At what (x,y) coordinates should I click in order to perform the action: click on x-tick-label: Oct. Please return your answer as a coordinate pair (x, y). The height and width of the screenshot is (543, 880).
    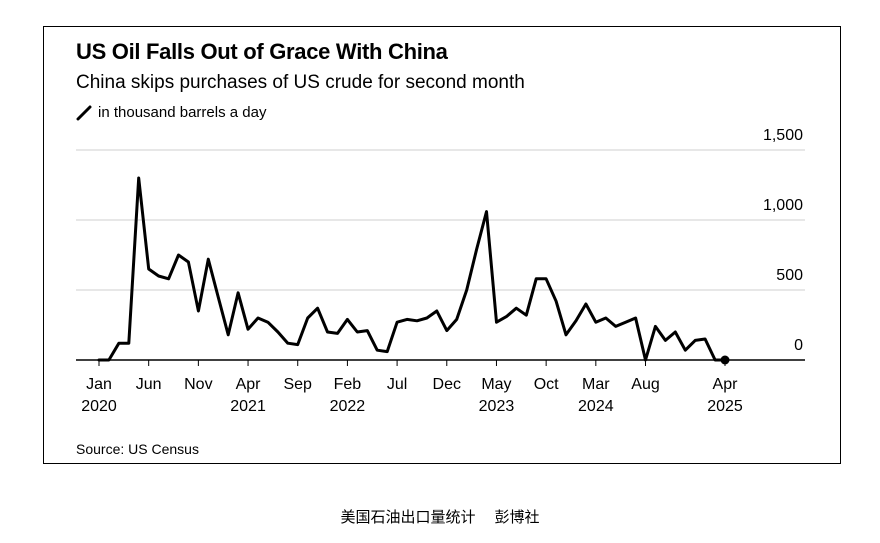
    Looking at the image, I should click on (546, 384).